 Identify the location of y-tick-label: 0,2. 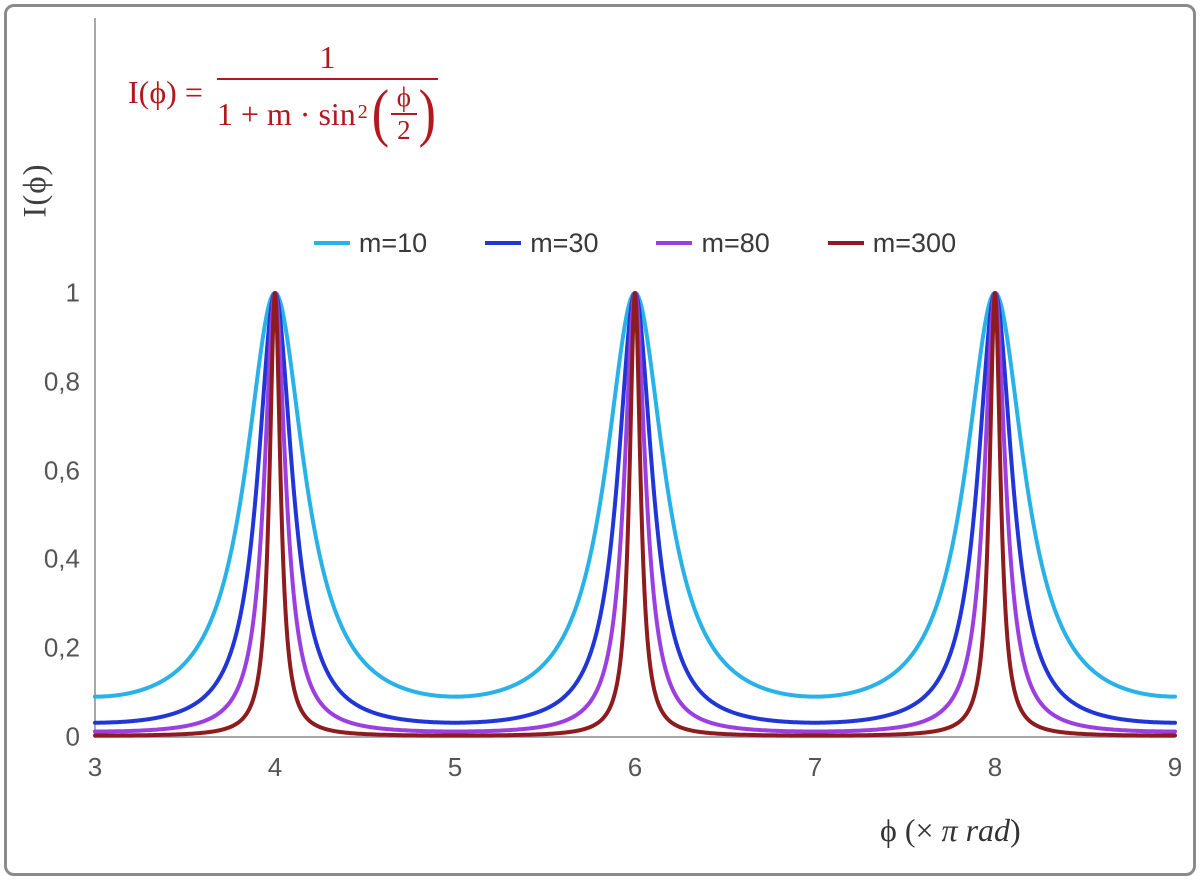
(61, 647).